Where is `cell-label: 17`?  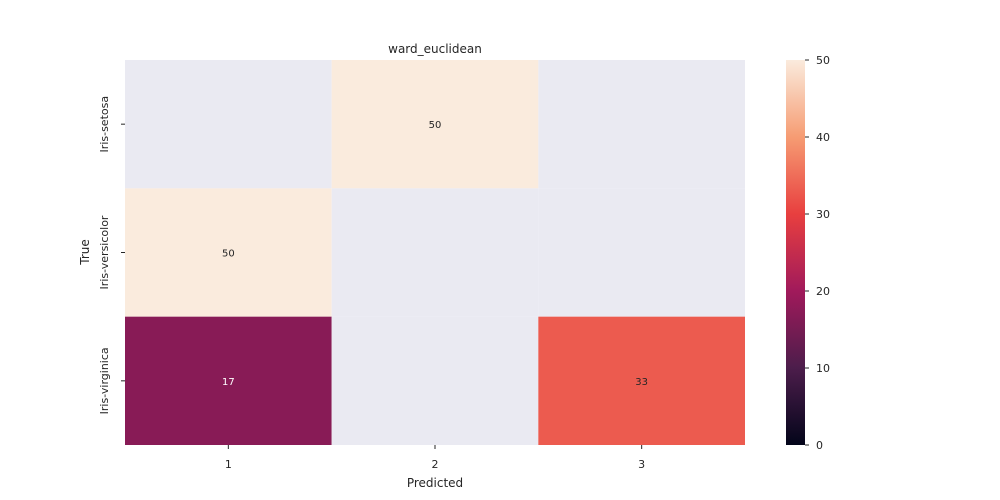
cell-label: 17 is located at coordinates (228, 382).